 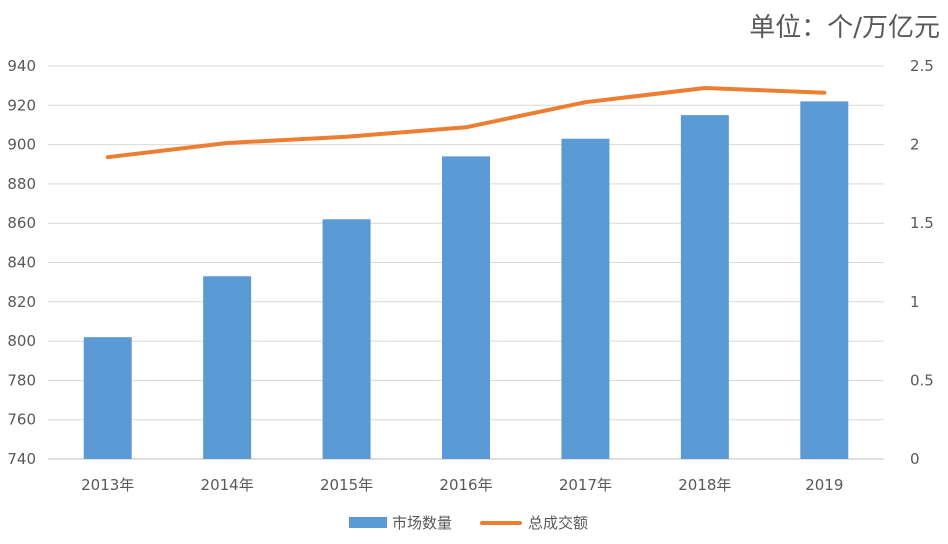 What do you see at coordinates (704, 485) in the screenshot?
I see `x-tick-label: 2018年` at bounding box center [704, 485].